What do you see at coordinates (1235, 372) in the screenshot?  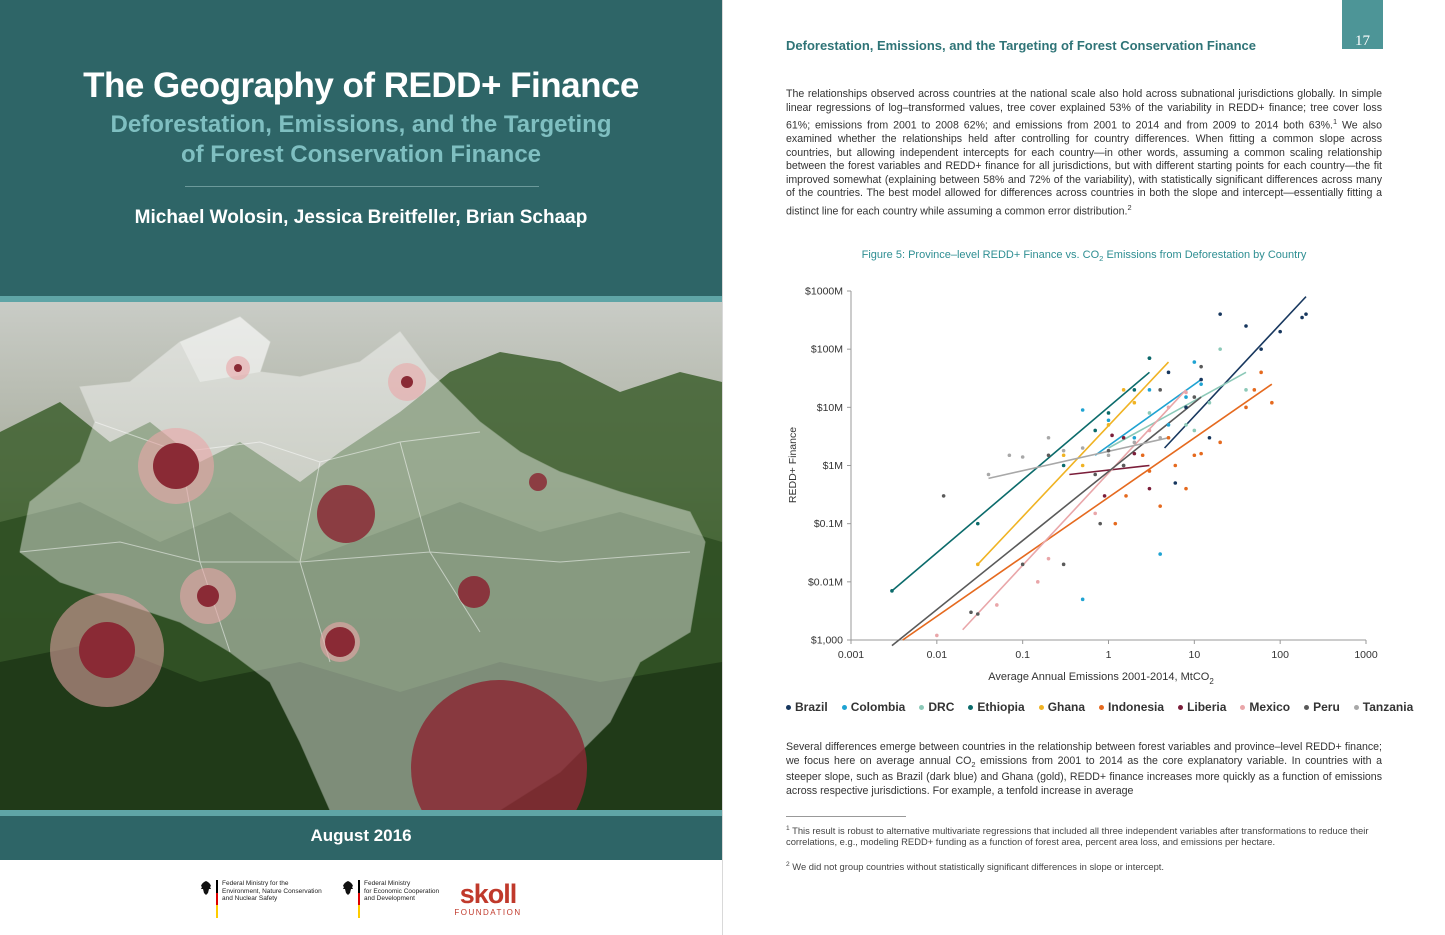 I see `fit-line-brazil` at bounding box center [1235, 372].